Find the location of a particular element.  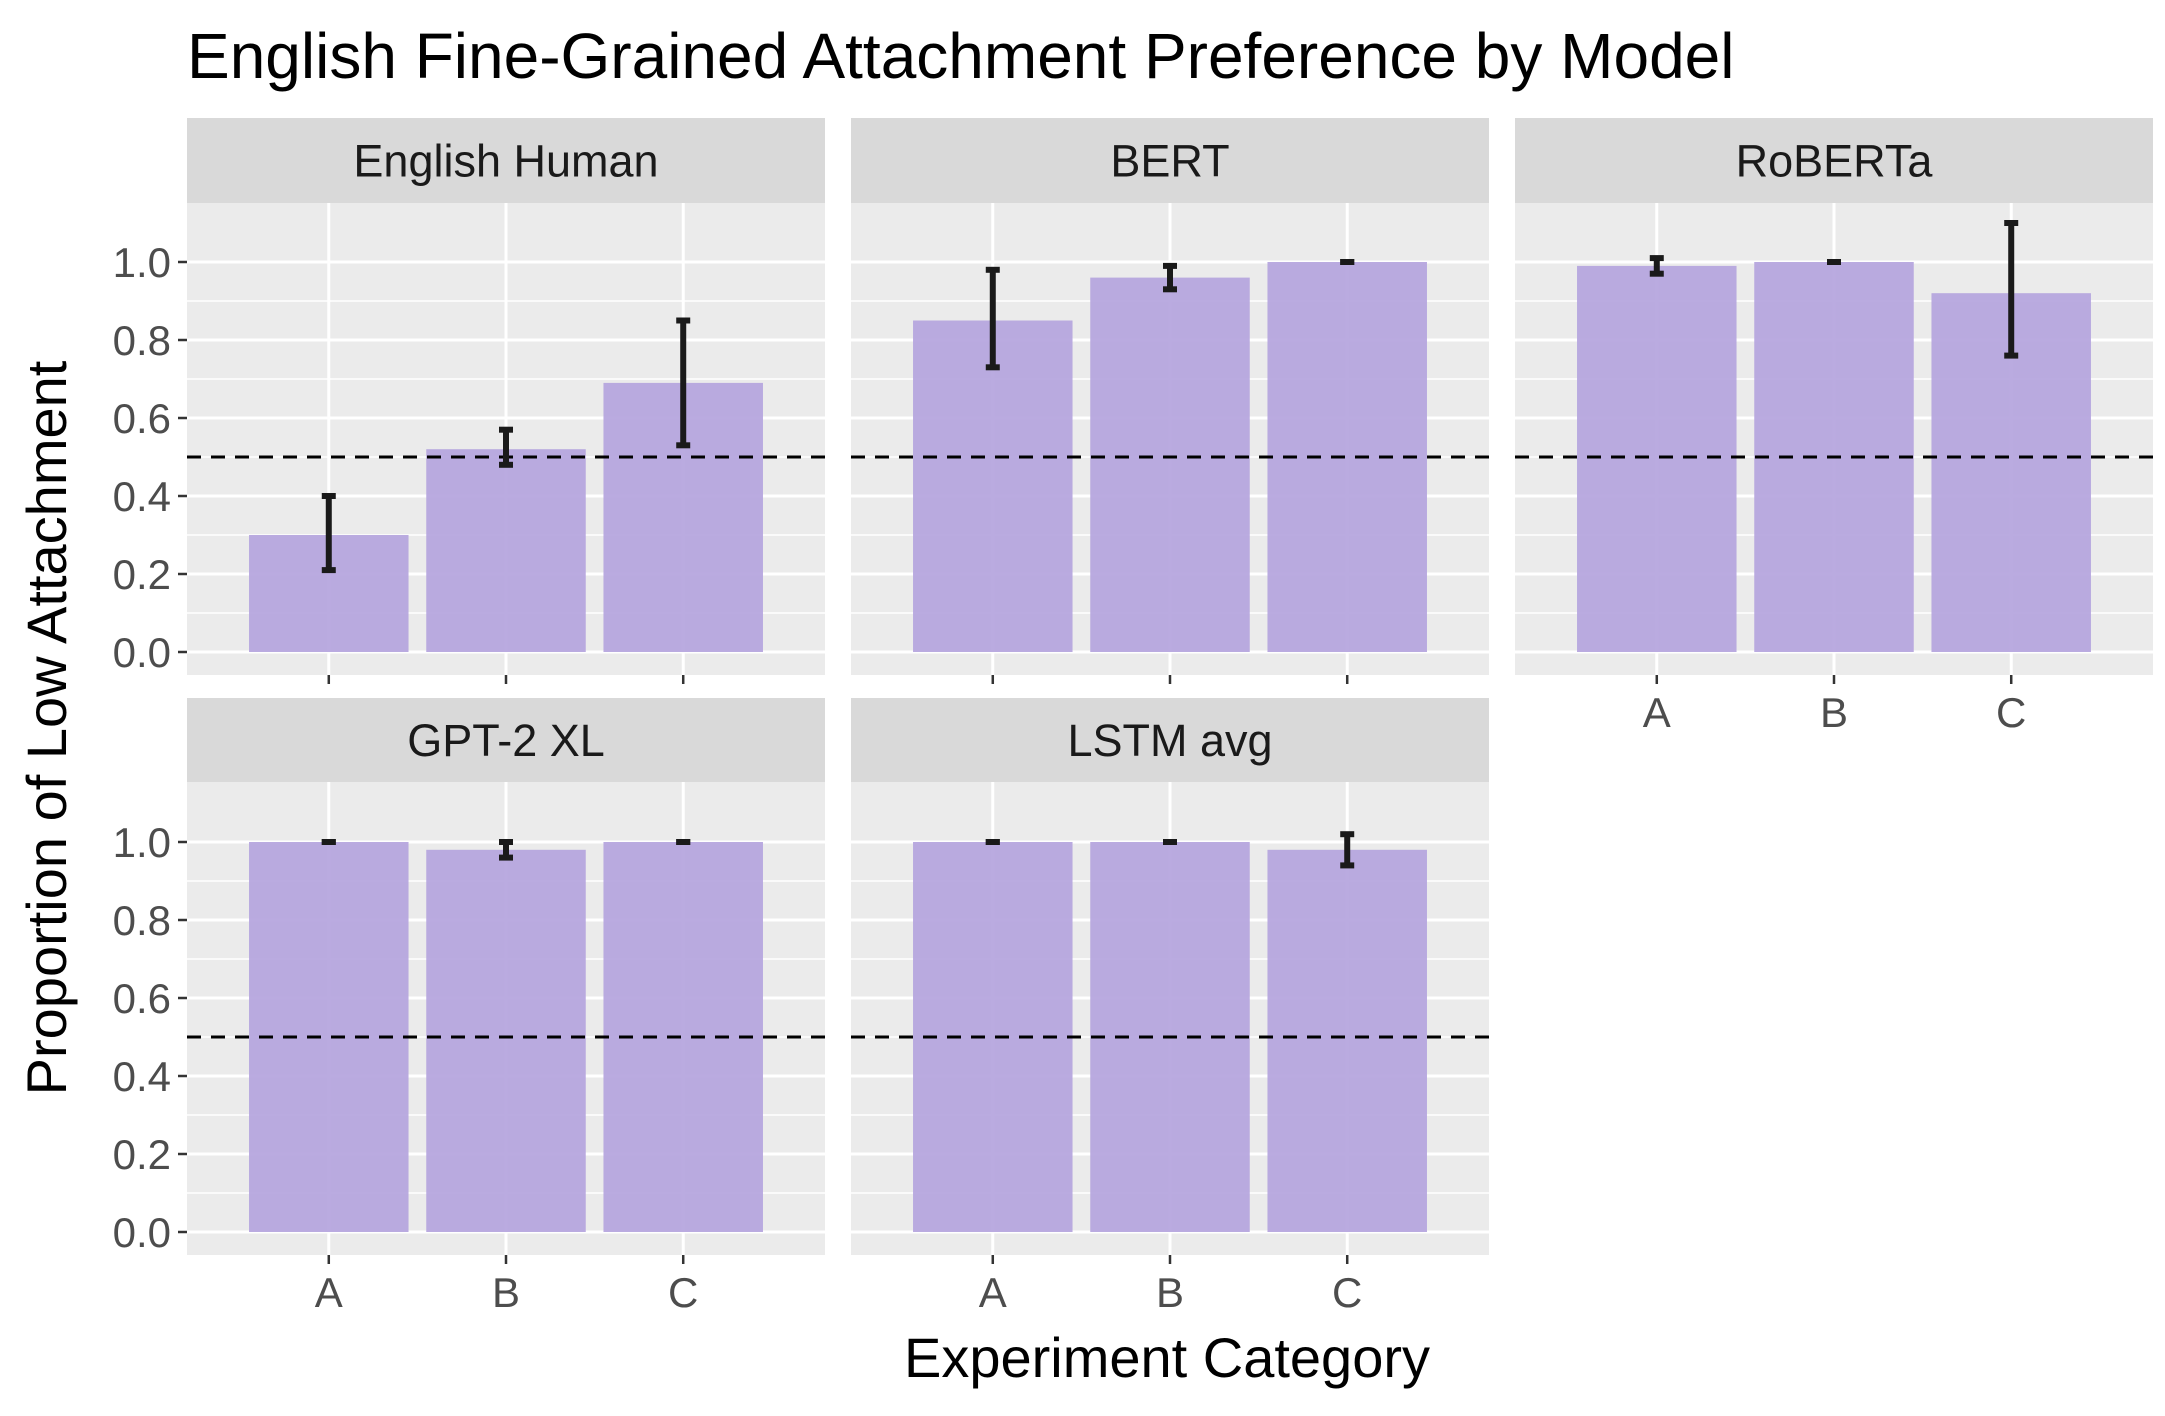

error-bar-lstm-avg-c is located at coordinates (1347, 850).